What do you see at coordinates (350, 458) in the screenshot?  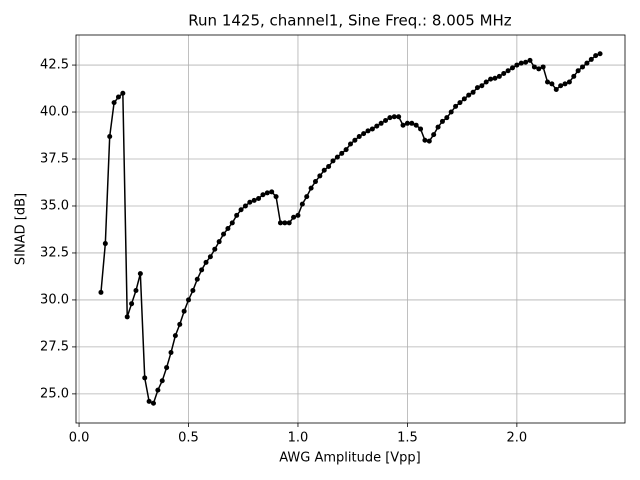 I see `x-axis-label: AWG Amplitude [Vpp]` at bounding box center [350, 458].